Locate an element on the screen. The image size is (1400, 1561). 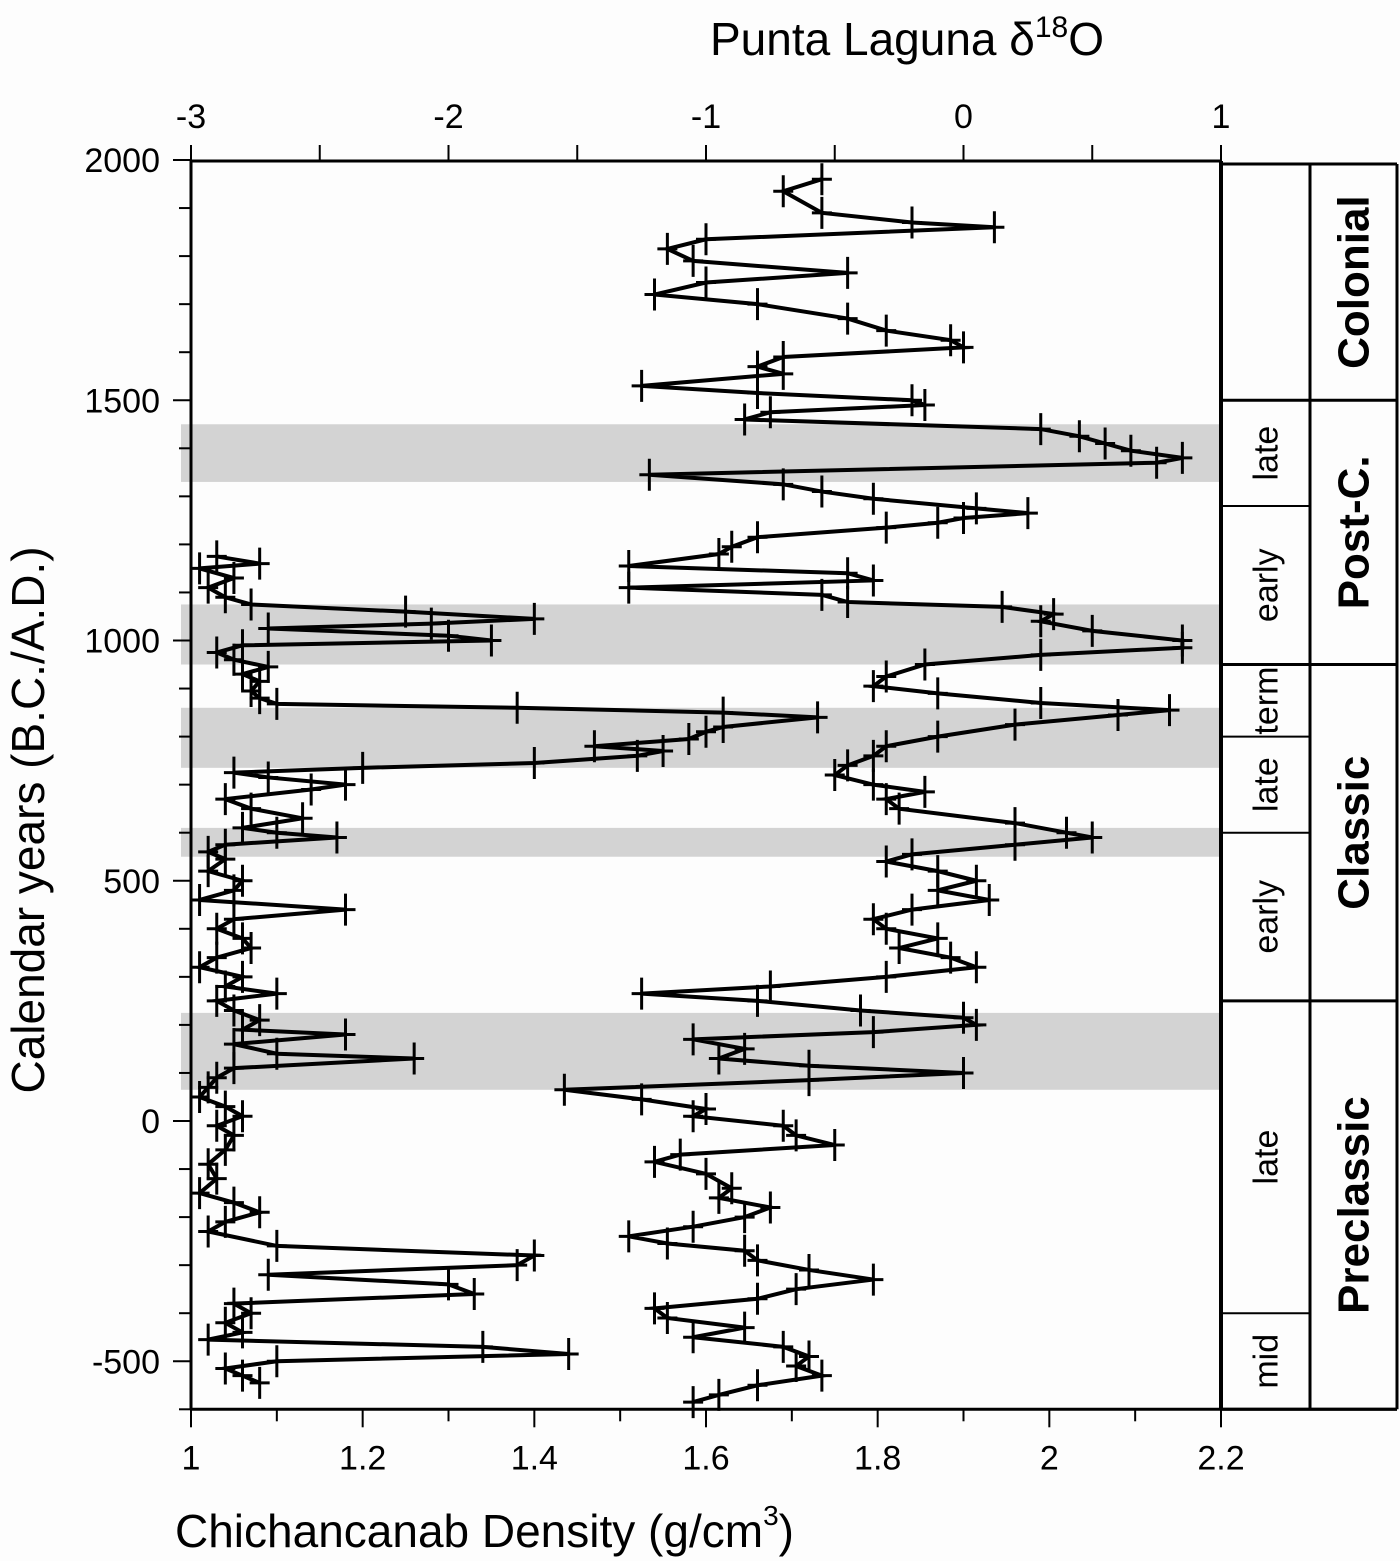
left-axis-calendar-years: 2000 1500 1000 500 0 -500 is located at coordinates (137, 776).